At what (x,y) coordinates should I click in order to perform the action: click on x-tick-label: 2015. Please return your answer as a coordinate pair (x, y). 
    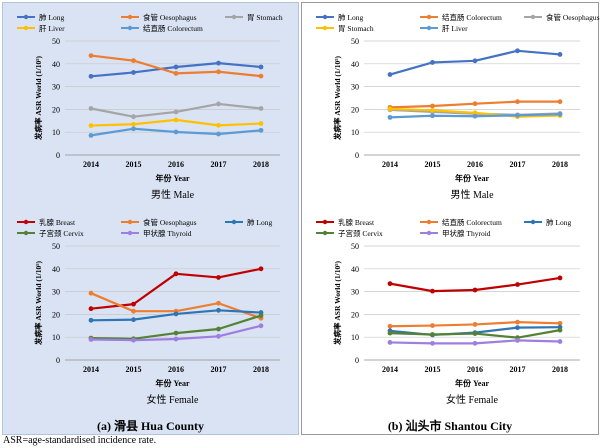
    Looking at the image, I should click on (433, 369).